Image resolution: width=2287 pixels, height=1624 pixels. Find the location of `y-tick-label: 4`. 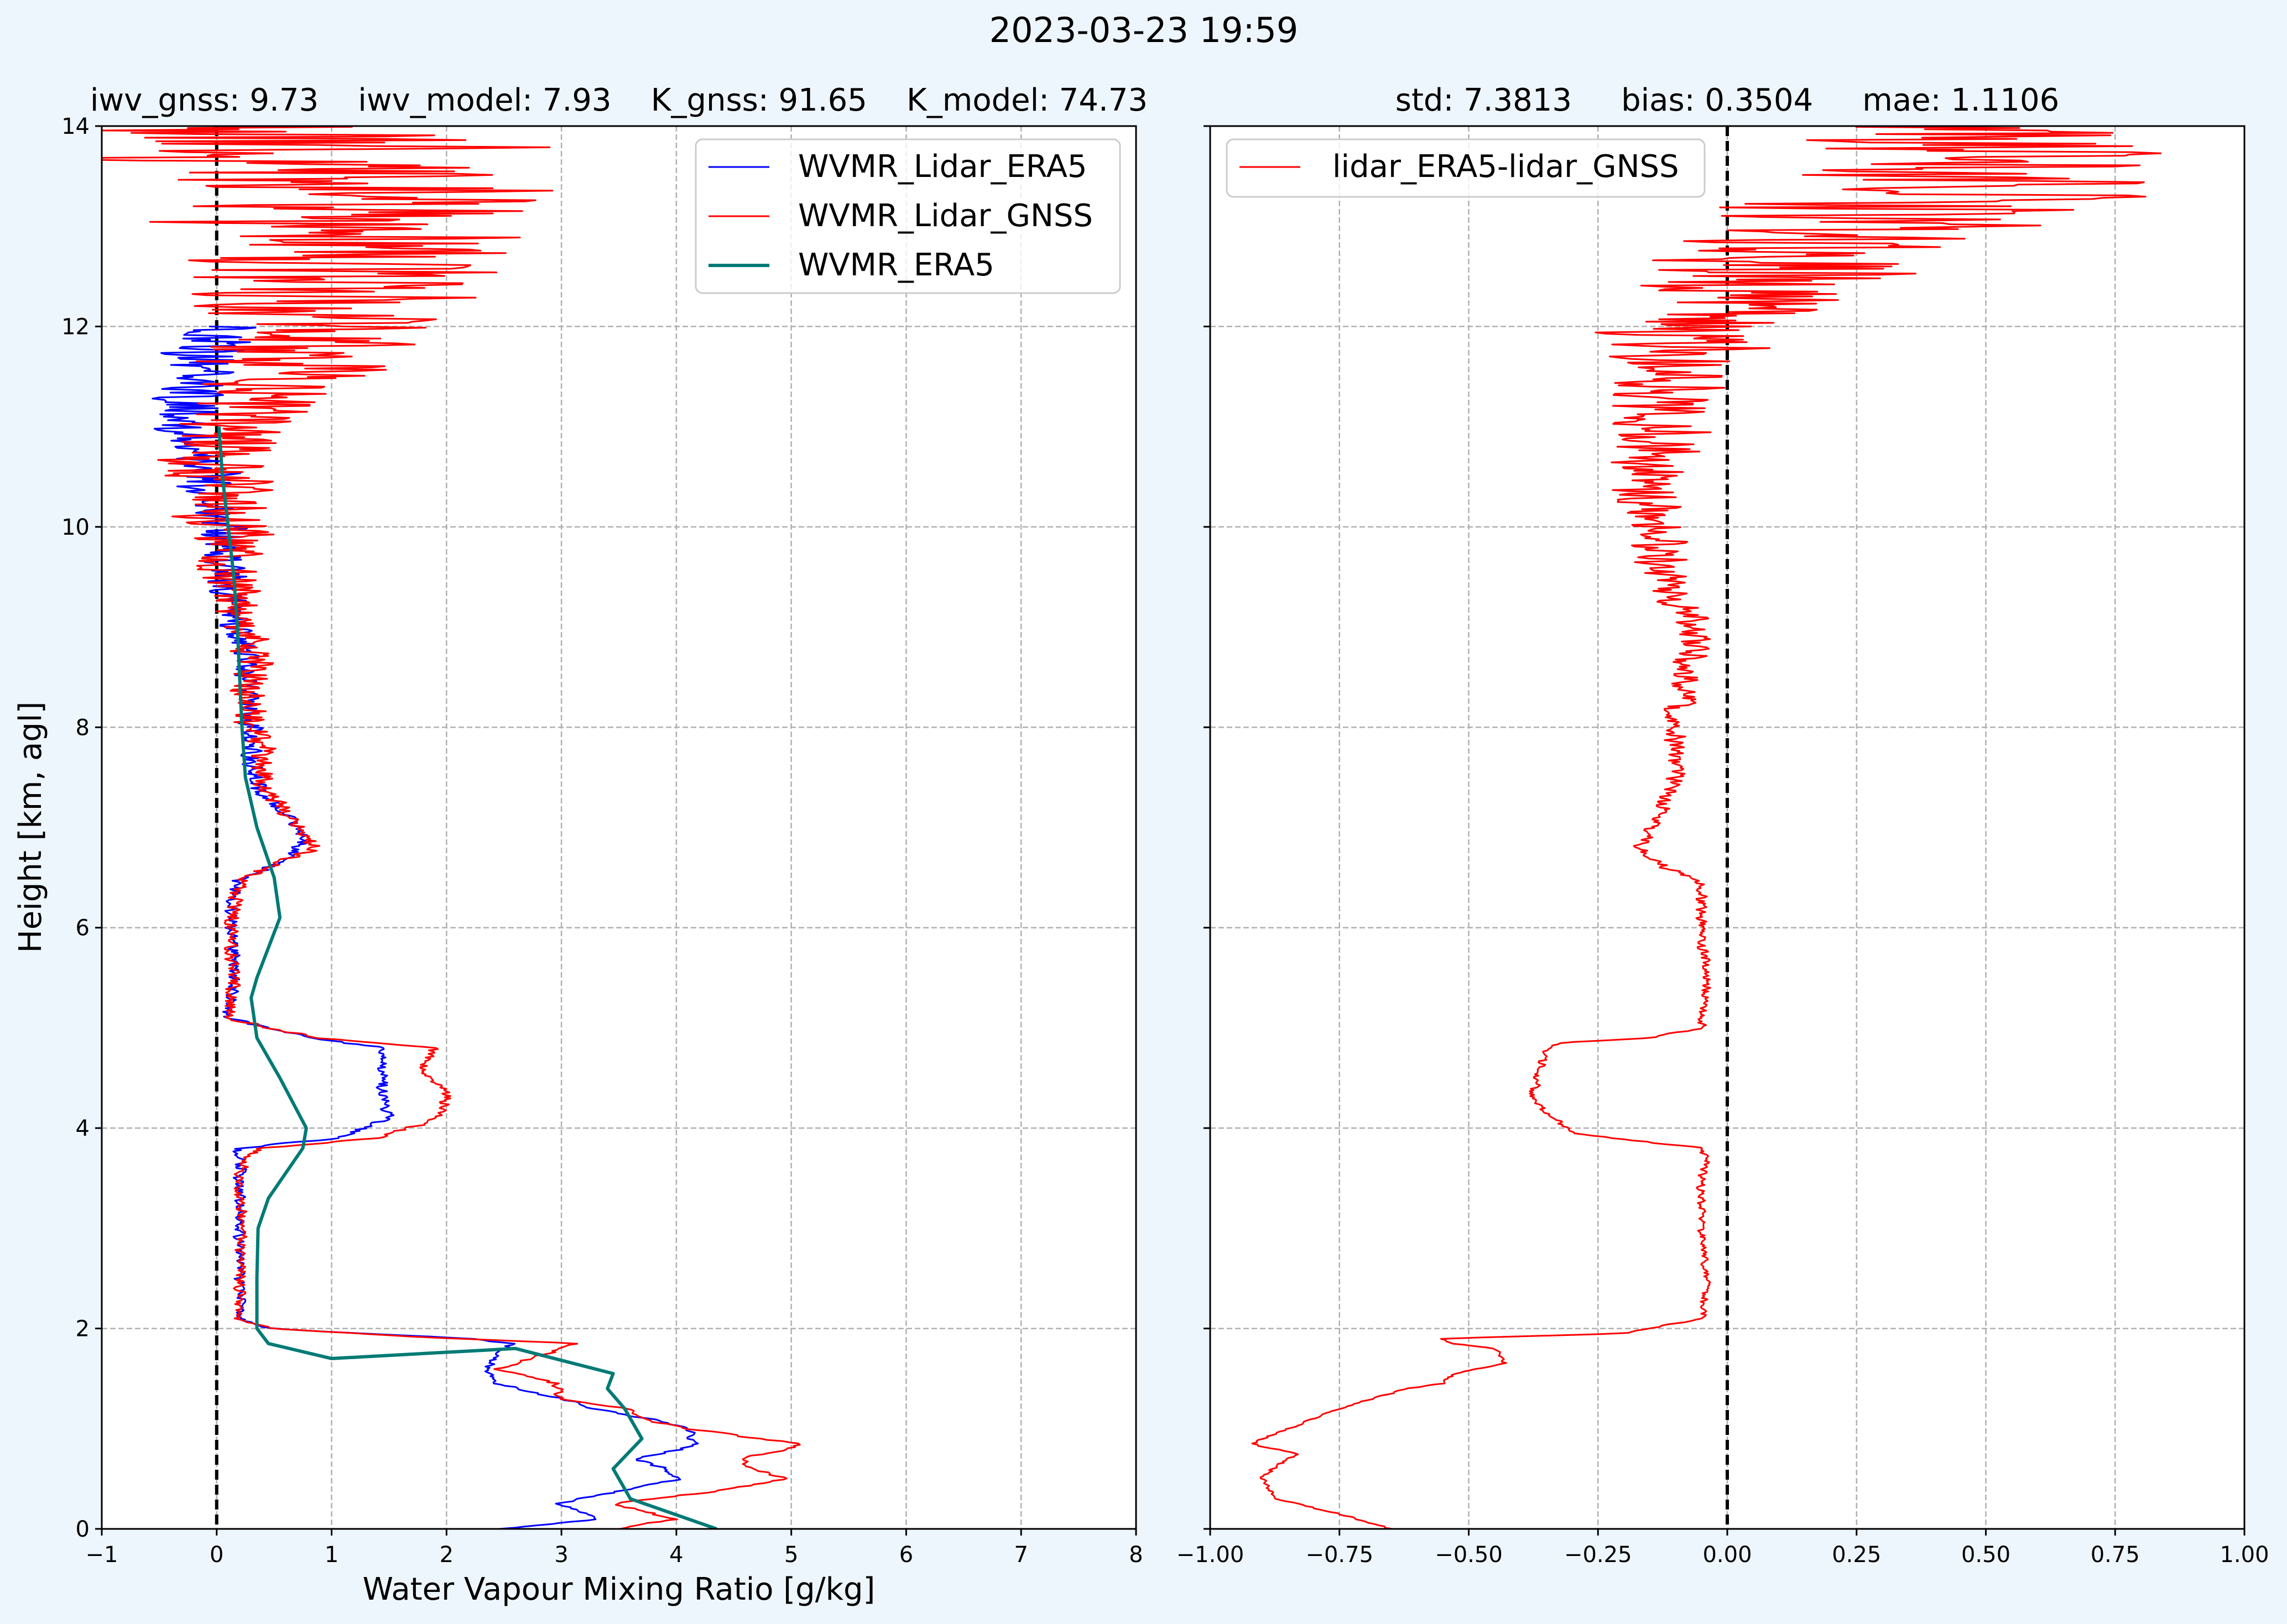

y-tick-label: 4 is located at coordinates (83, 1128).